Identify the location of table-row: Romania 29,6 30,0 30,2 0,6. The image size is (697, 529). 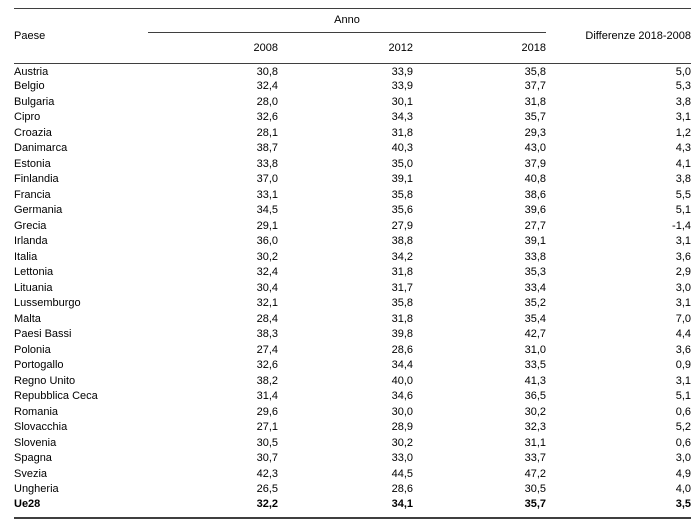
(352, 413).